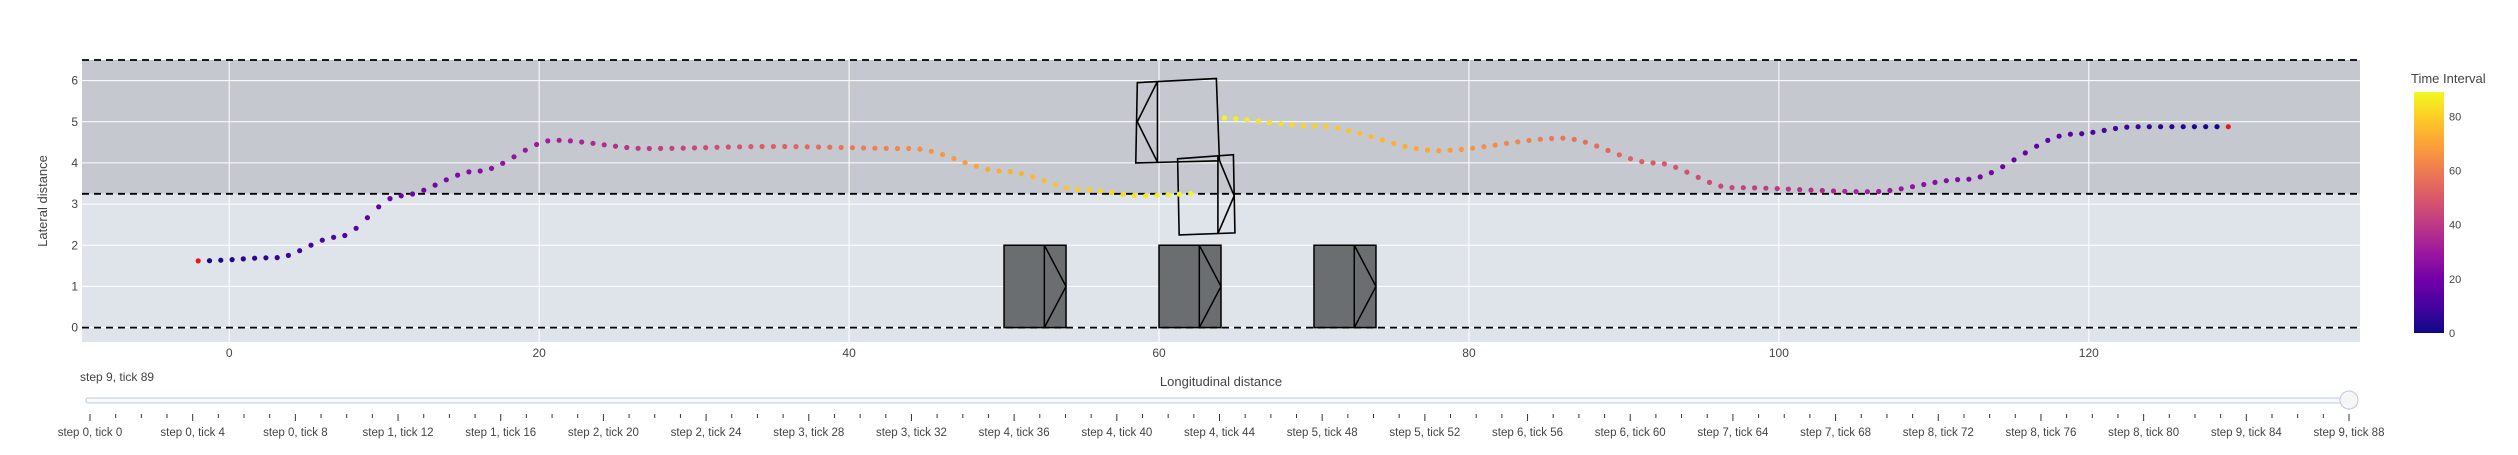 The height and width of the screenshot is (455, 2518). Describe the element at coordinates (192, 433) in the screenshot. I see `slider-tick-label: step 0, tick 4` at that location.